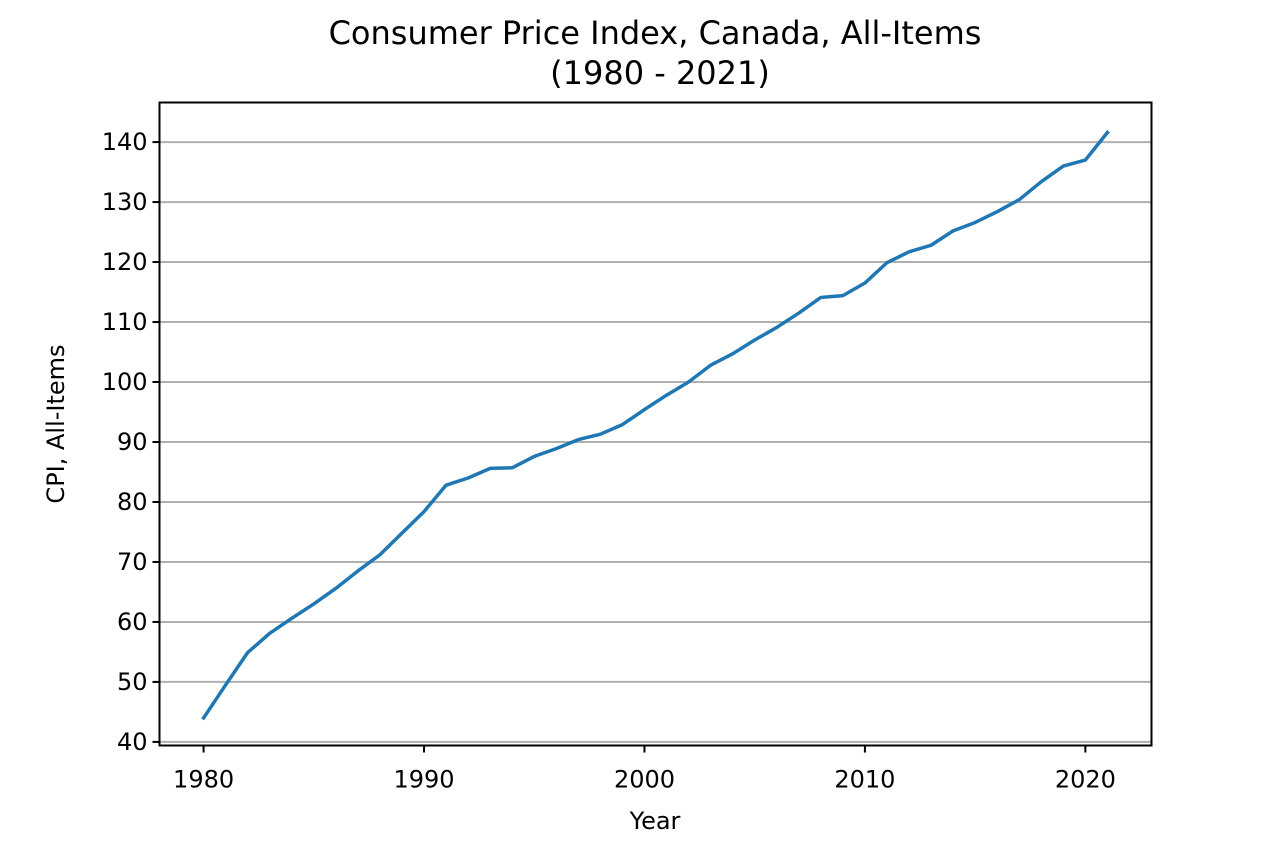  What do you see at coordinates (132, 682) in the screenshot?
I see `y-tick-label: 50` at bounding box center [132, 682].